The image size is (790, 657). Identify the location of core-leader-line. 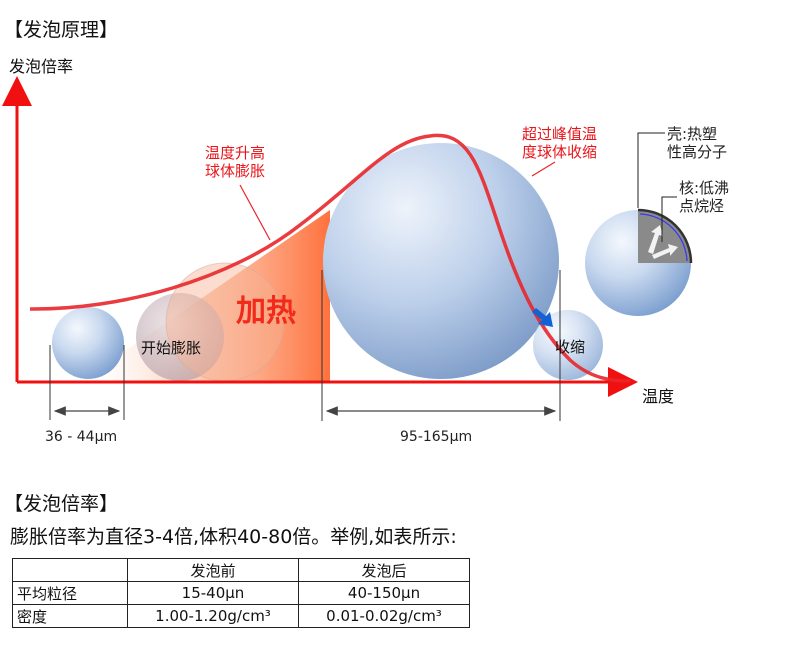
(669, 219).